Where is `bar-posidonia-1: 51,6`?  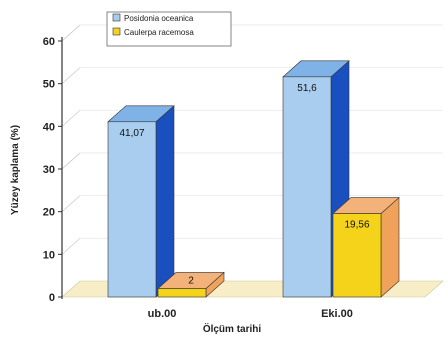
bar-posidonia-1: 51,6 is located at coordinates (316, 179).